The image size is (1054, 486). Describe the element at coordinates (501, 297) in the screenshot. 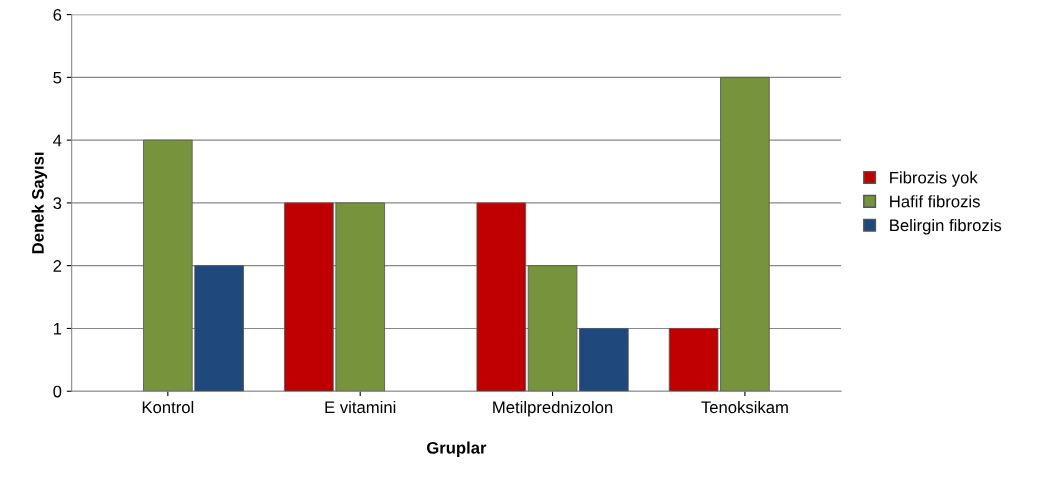

I see `bar` at that location.